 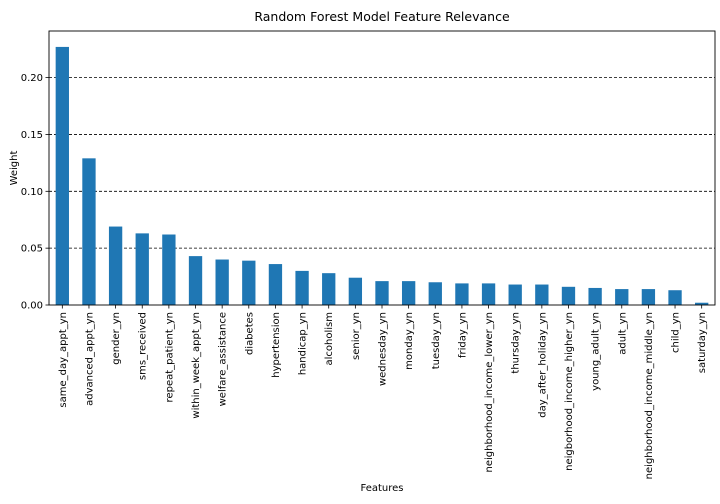 What do you see at coordinates (596, 351) in the screenshot?
I see `x-tick-label: young_adult_yn` at bounding box center [596, 351].